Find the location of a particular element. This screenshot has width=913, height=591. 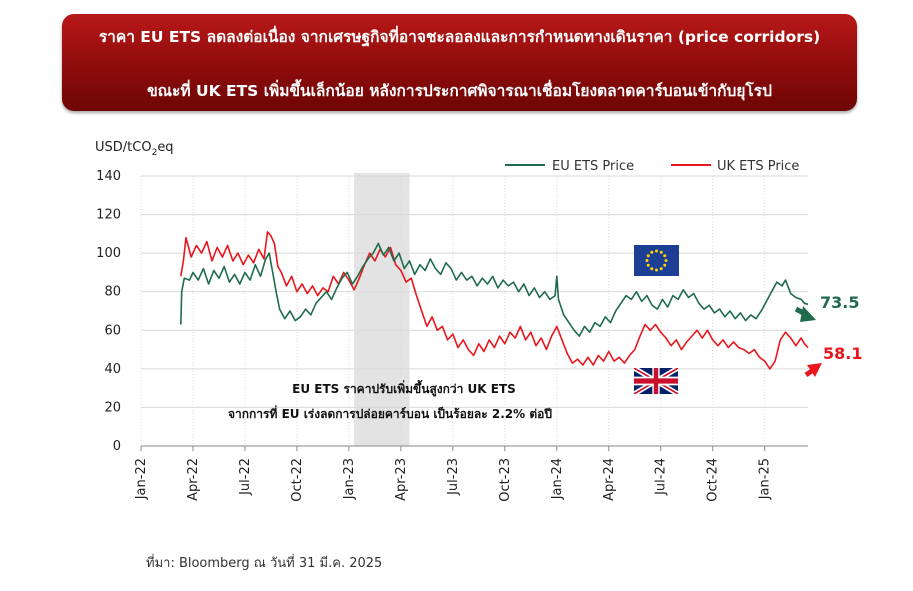

y-tick-label: 140 is located at coordinates (108, 176).